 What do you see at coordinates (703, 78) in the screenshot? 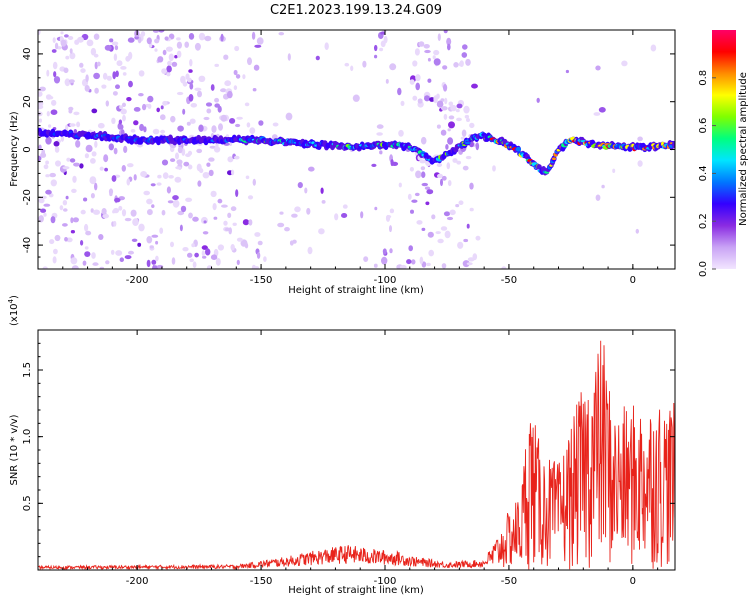
I see `colorbar-tick-label: 0.8` at bounding box center [703, 78].